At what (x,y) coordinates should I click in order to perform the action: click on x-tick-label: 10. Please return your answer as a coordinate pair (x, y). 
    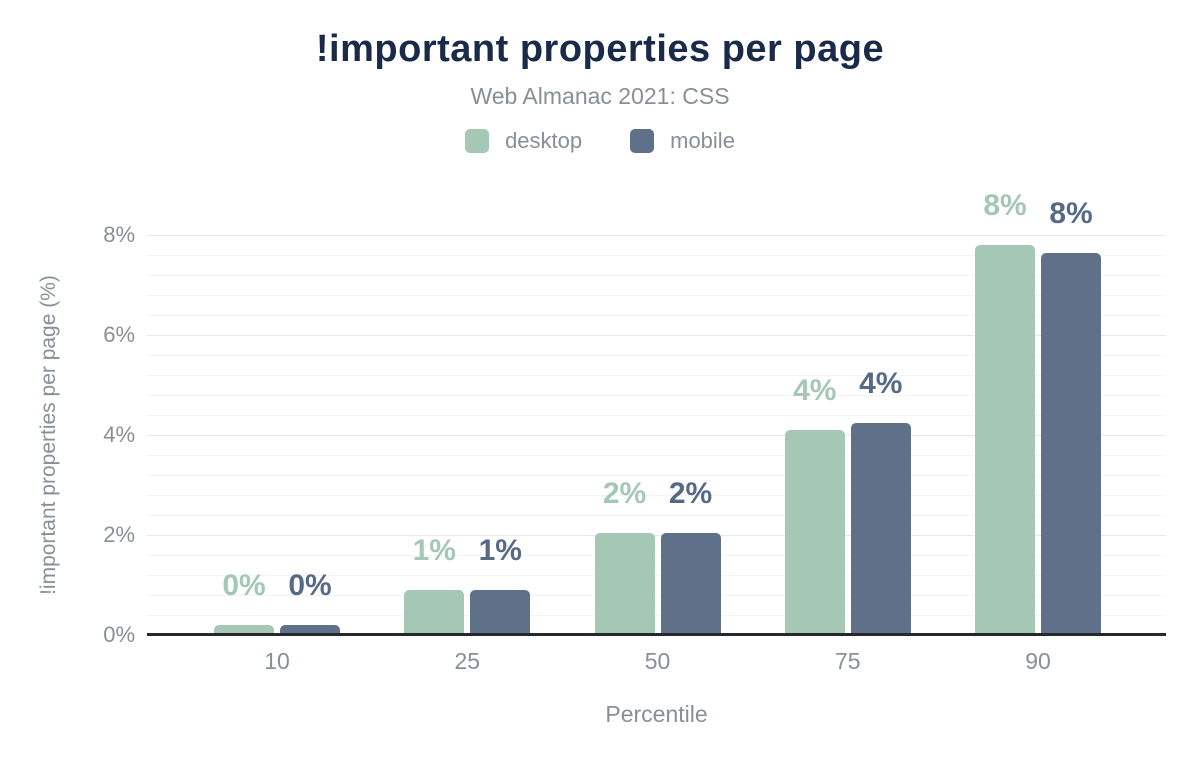
    Looking at the image, I should click on (277, 661).